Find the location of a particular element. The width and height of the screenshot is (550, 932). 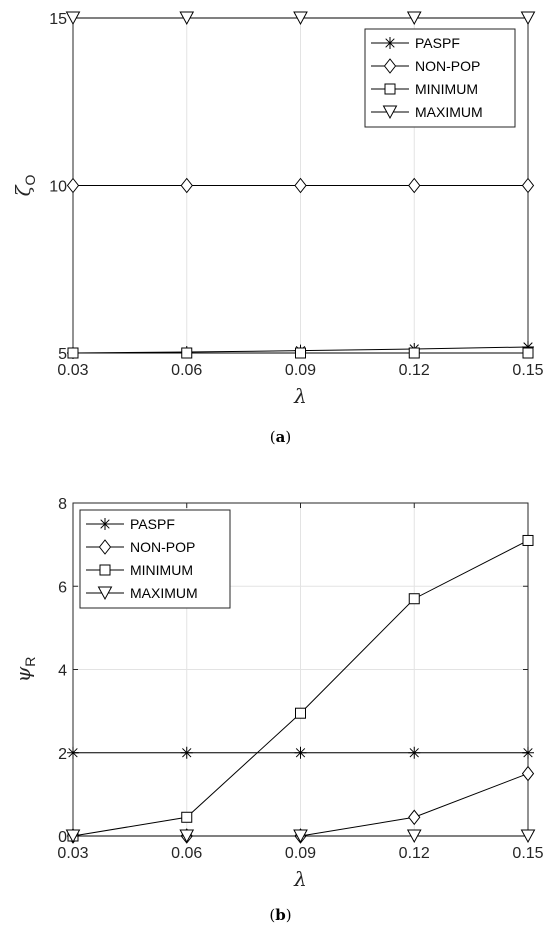

y-axis-label: ψR is located at coordinates (24, 670).